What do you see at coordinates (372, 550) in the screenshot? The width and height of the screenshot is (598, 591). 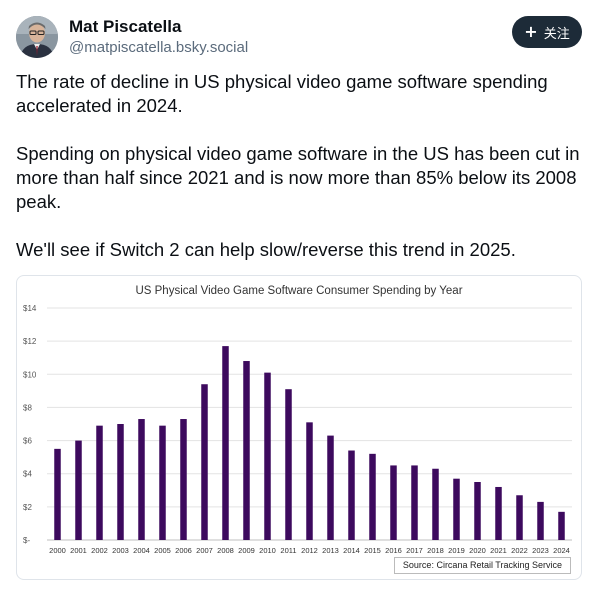 I see `x-tick-label: 2015` at bounding box center [372, 550].